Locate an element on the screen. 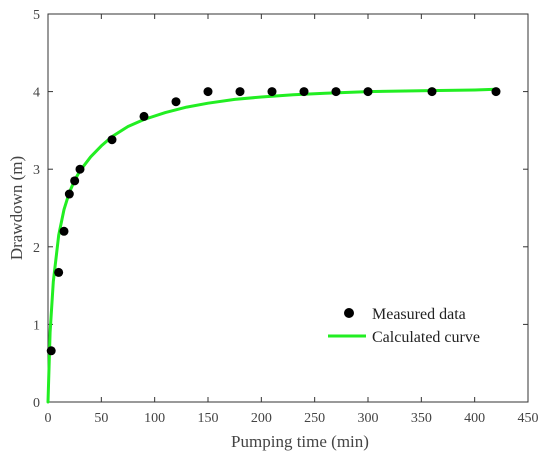  x-tick-label: 350 is located at coordinates (421, 418).